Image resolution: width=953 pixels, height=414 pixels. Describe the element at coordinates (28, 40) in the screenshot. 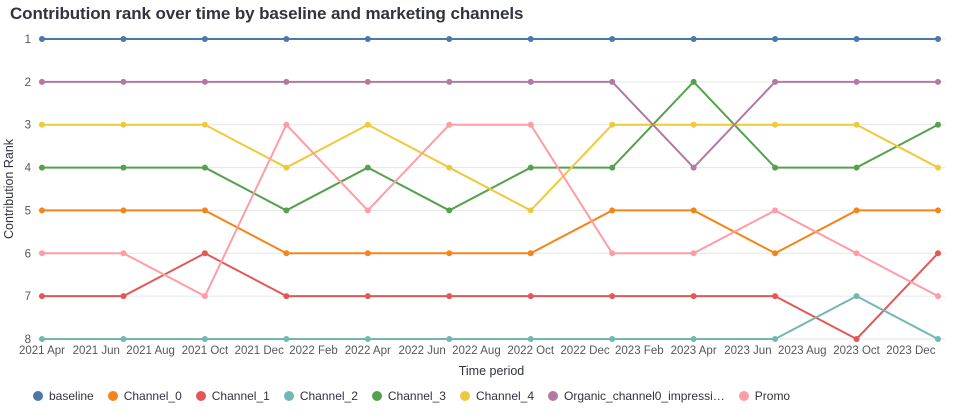

I see `y-tick-label: 1` at that location.